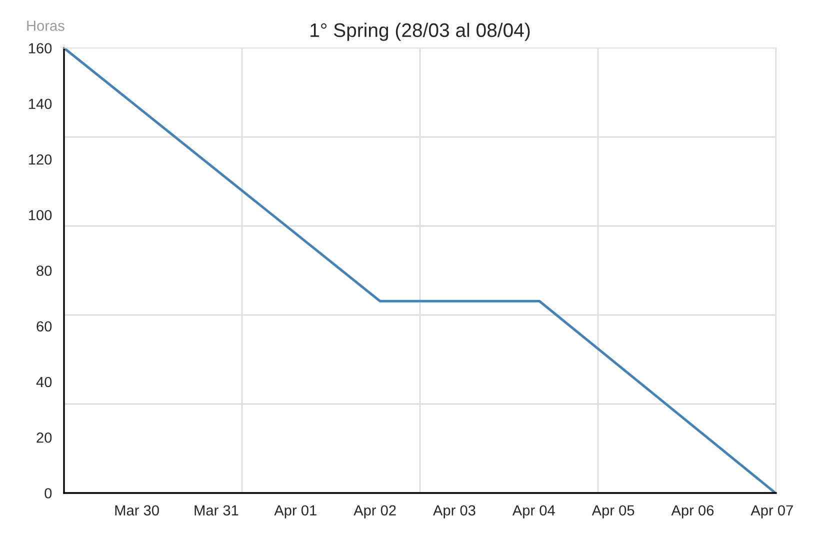 This screenshot has height=537, width=820. Describe the element at coordinates (40, 215) in the screenshot. I see `y-tick-label: 100` at that location.